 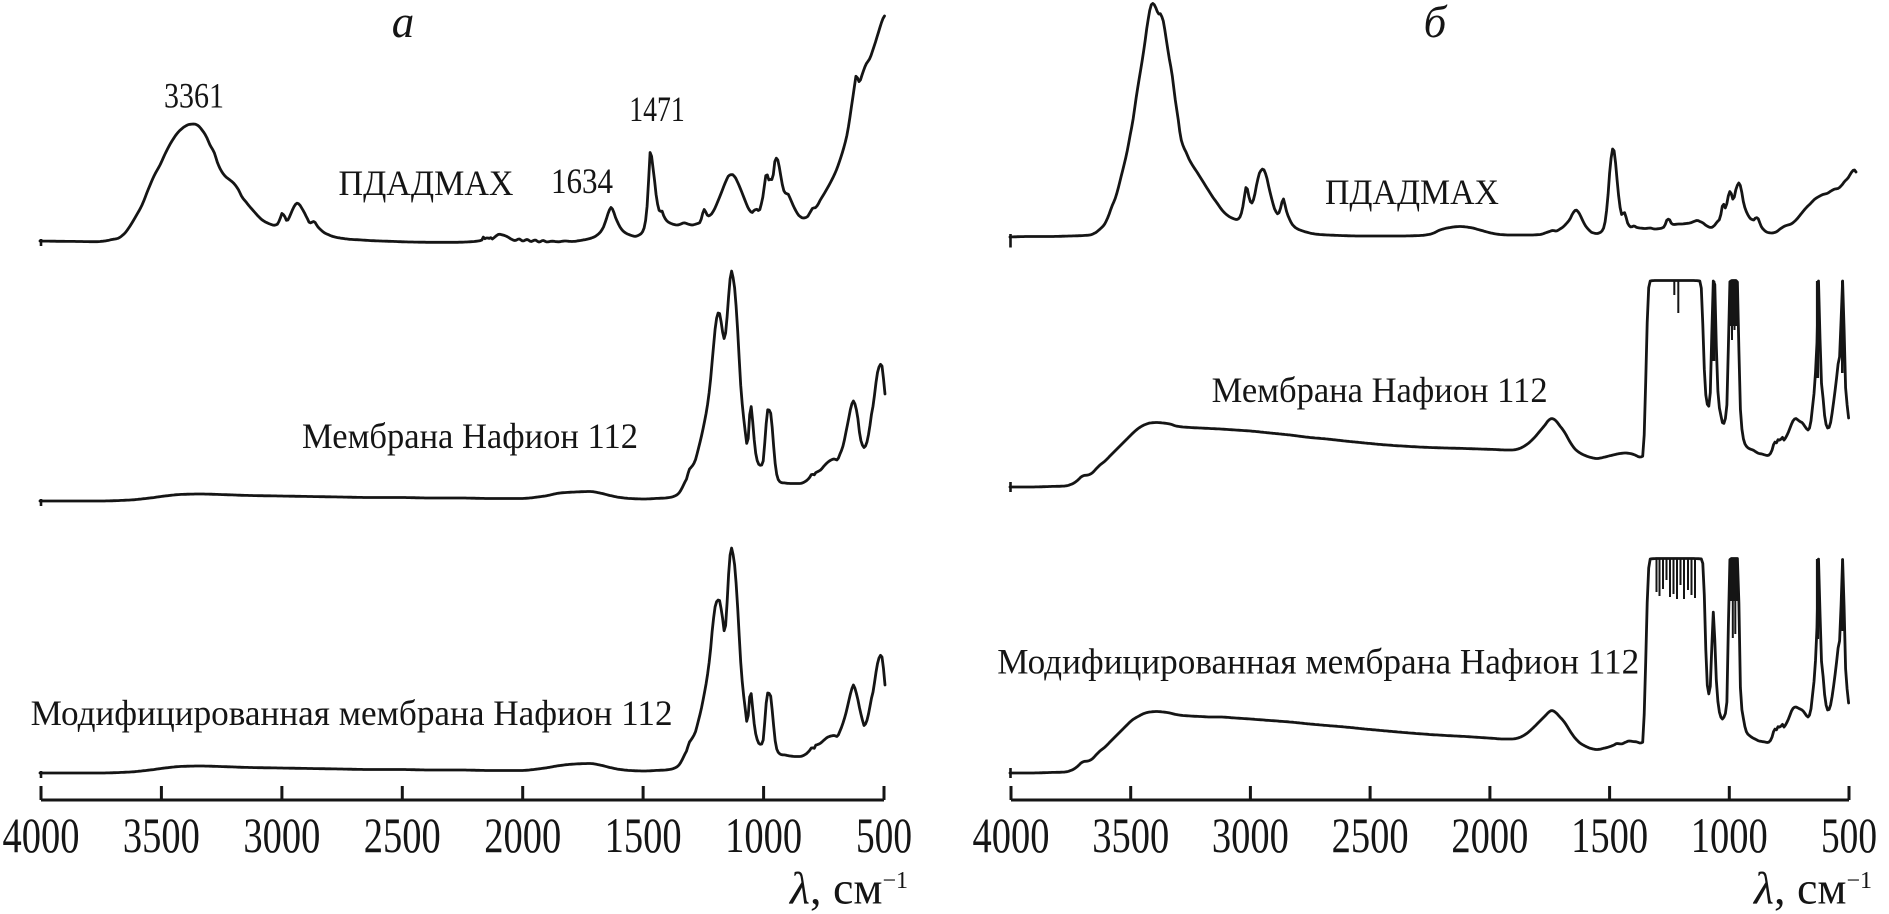 What do you see at coordinates (657, 109) in the screenshot?
I see `svg-text: 1471` at bounding box center [657, 109].